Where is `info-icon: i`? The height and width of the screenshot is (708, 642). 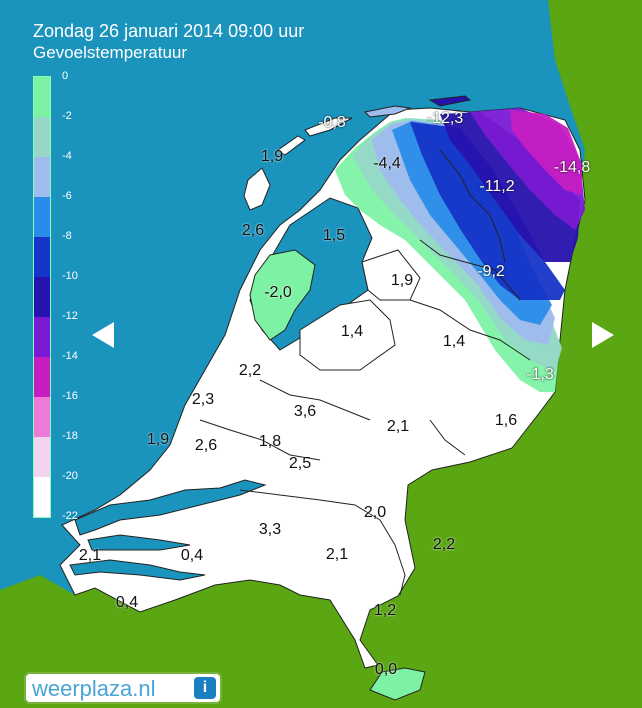
info-icon: i is located at coordinates (205, 688).